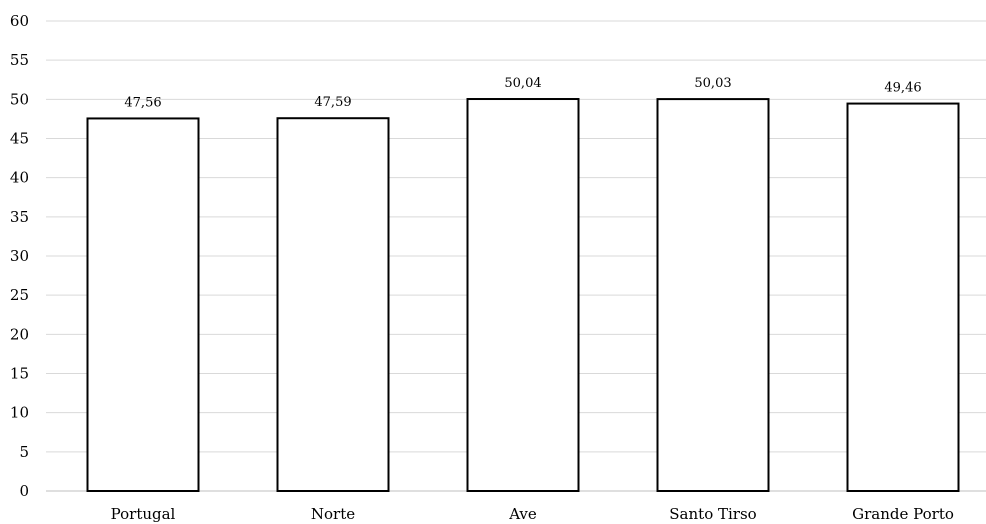  Describe the element at coordinates (332, 102) in the screenshot. I see `data-label: 47,59` at that location.